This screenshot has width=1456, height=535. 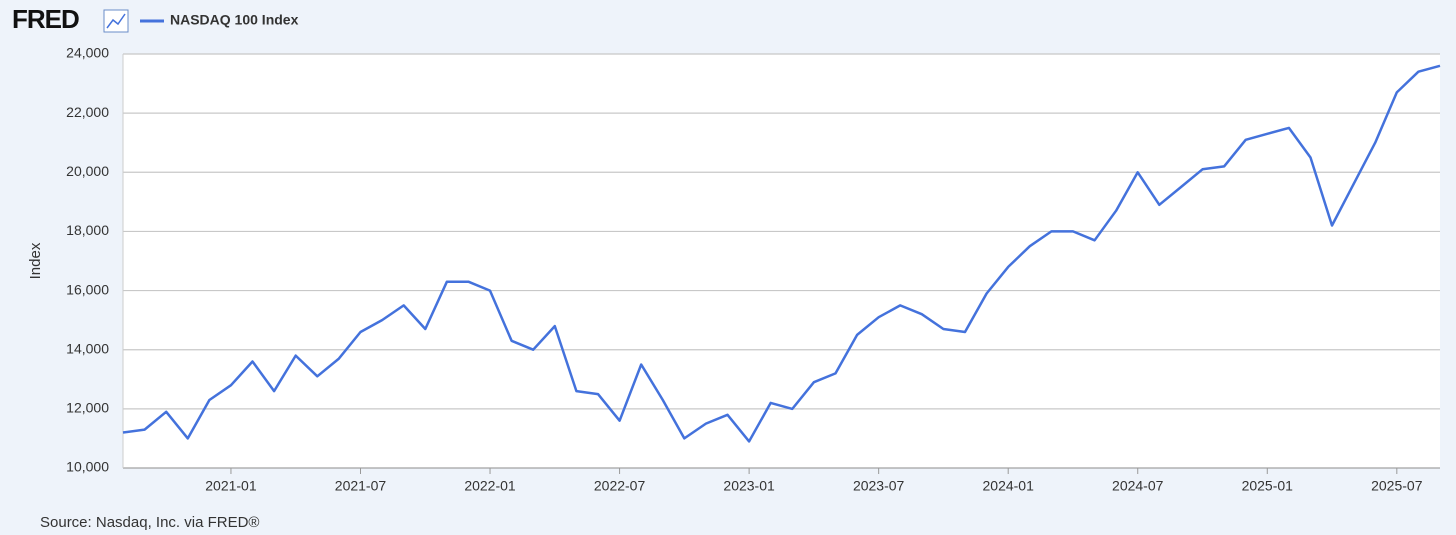 What do you see at coordinates (87, 53) in the screenshot?
I see `y-tick-label: 24,000` at bounding box center [87, 53].